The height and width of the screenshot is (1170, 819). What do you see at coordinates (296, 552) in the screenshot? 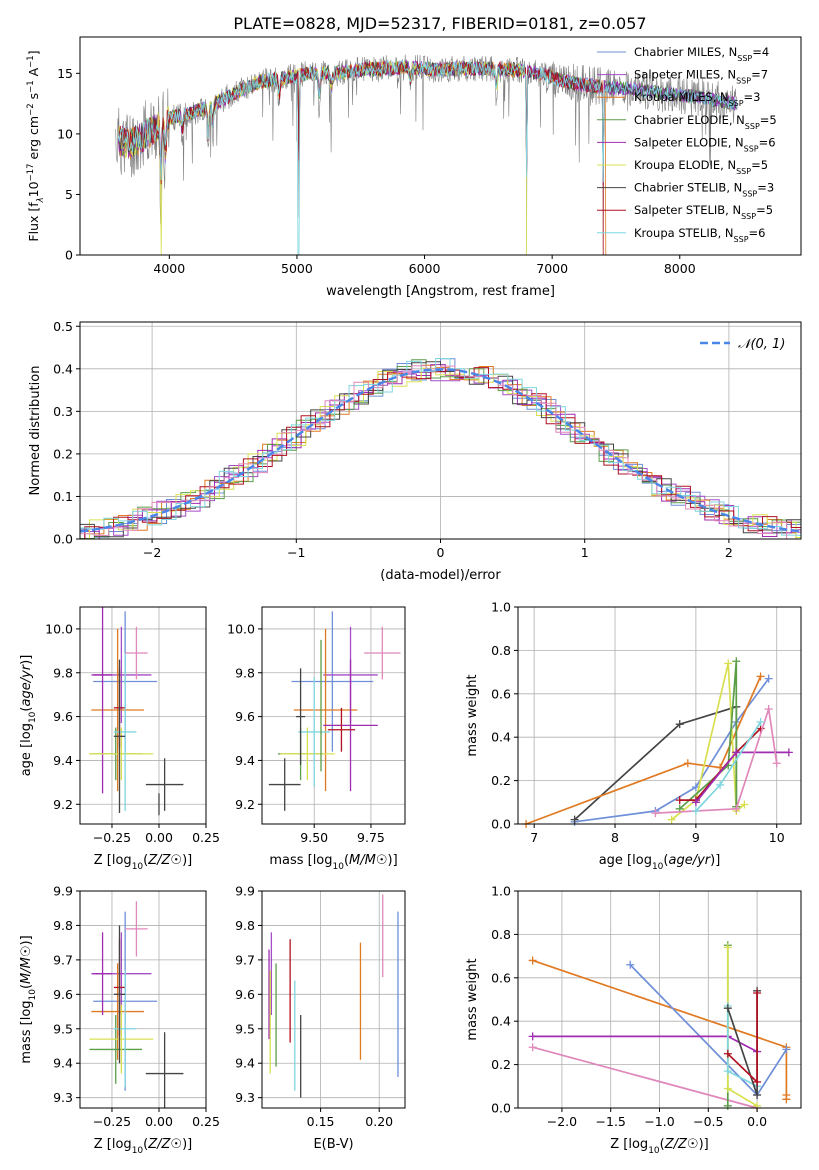
I see `x-tick-label: −1` at bounding box center [296, 552].